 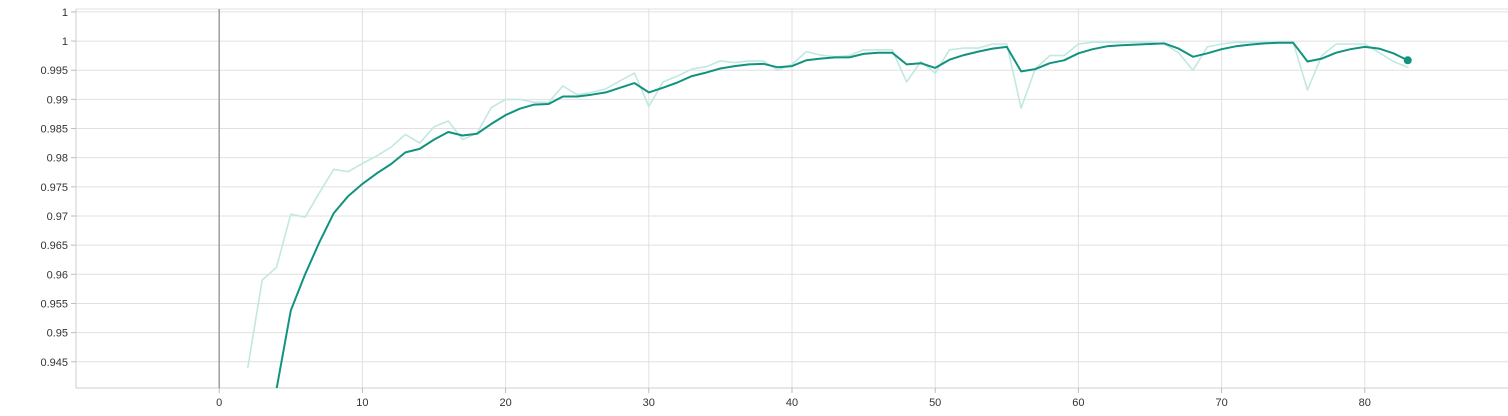 I want to click on x-tick-label: 0, so click(x=219, y=403).